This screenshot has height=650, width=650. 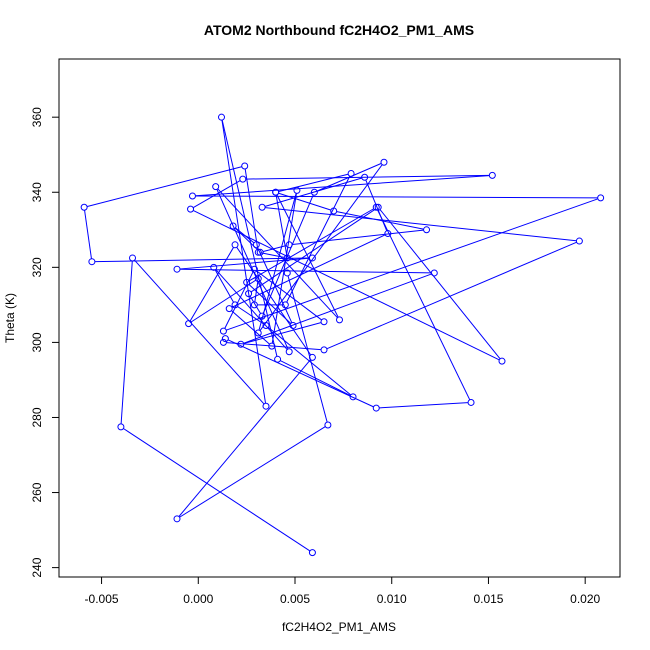 What do you see at coordinates (37, 342) in the screenshot?
I see `y-tick-label: 300` at bounding box center [37, 342].